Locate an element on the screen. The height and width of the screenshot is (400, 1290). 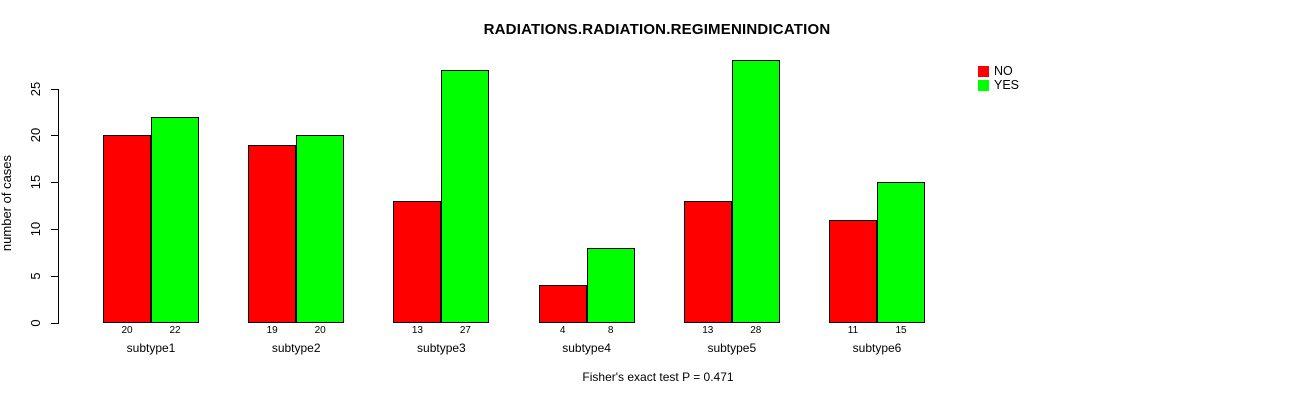
bar-value-label: 27 is located at coordinates (465, 330).